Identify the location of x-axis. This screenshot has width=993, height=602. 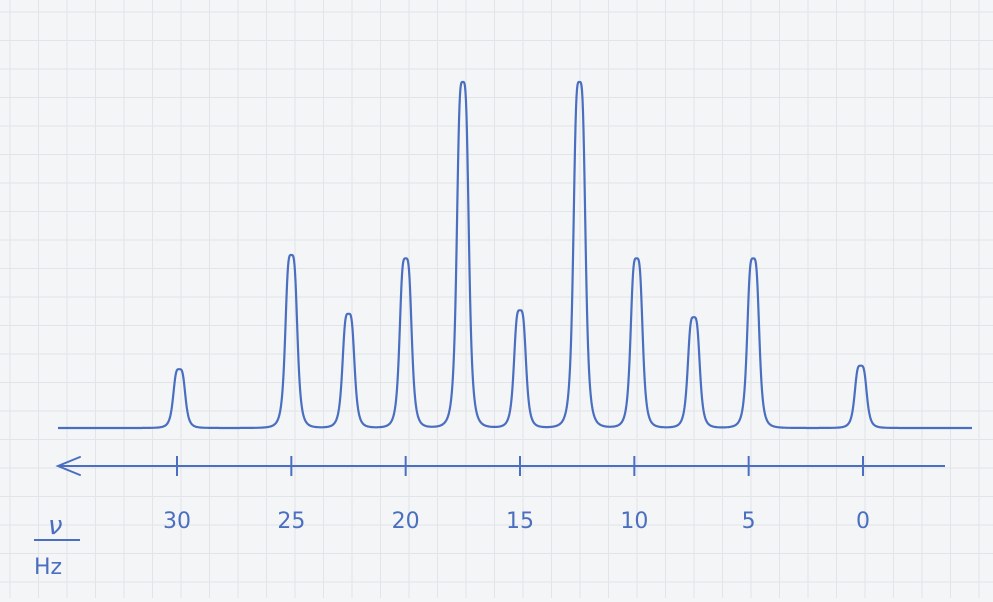
(500, 466).